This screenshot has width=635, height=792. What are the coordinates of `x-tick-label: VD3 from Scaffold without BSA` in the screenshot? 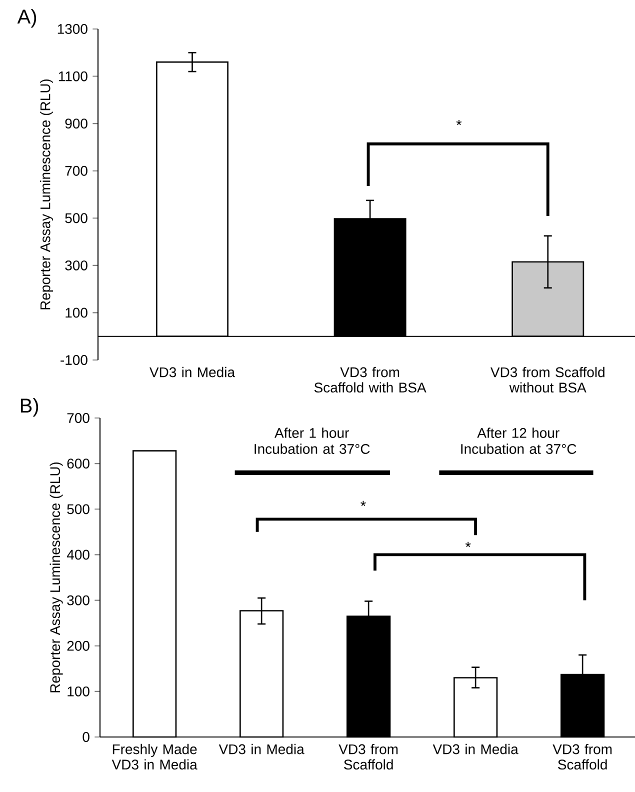 It's located at (547, 379).